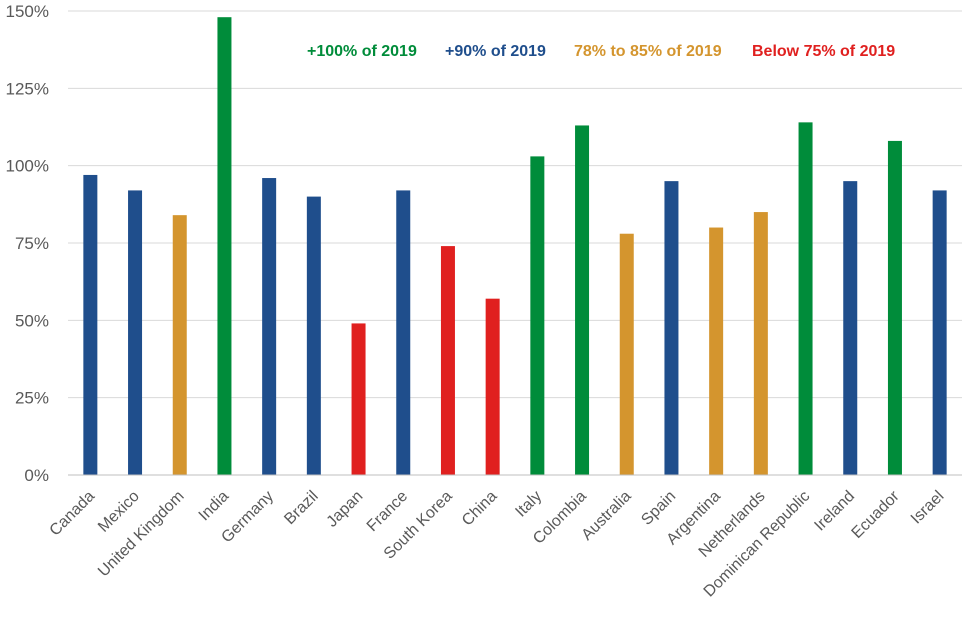 The width and height of the screenshot is (974, 624). What do you see at coordinates (214, 506) in the screenshot?
I see `x-tick-label: India` at bounding box center [214, 506].